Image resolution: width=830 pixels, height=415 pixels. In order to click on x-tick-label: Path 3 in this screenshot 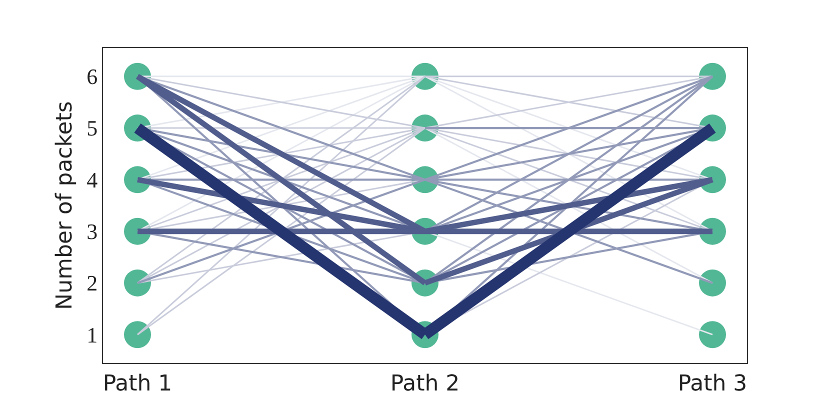, I will do `click(713, 383)`.